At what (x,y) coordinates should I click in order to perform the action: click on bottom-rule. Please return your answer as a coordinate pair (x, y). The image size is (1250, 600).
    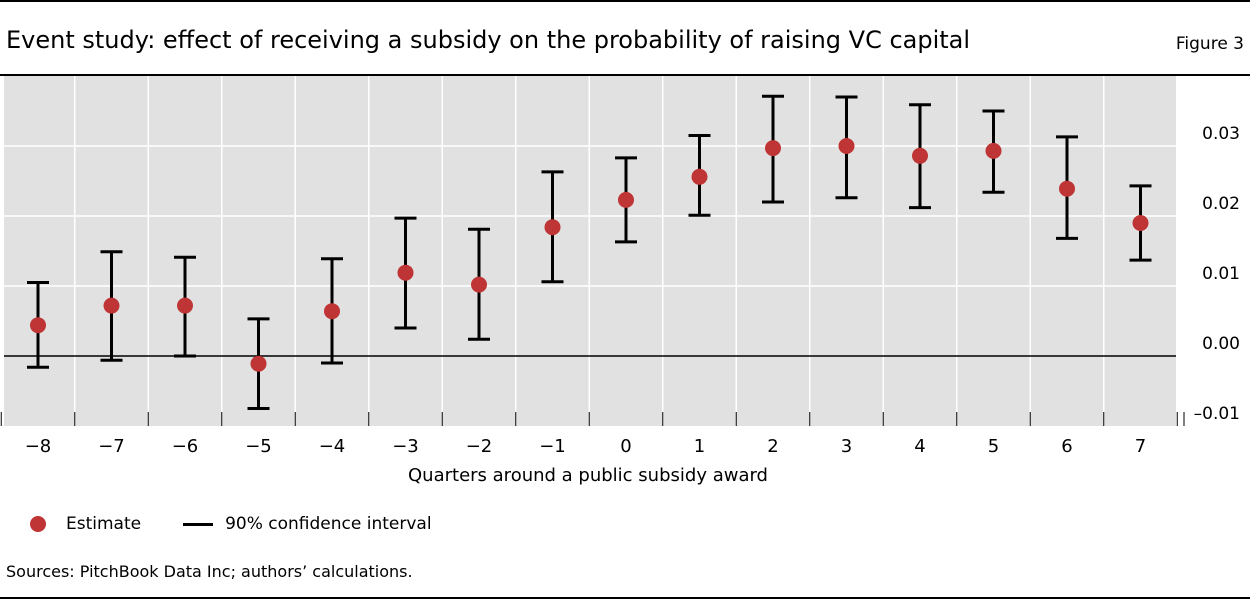
    Looking at the image, I should click on (625, 598).